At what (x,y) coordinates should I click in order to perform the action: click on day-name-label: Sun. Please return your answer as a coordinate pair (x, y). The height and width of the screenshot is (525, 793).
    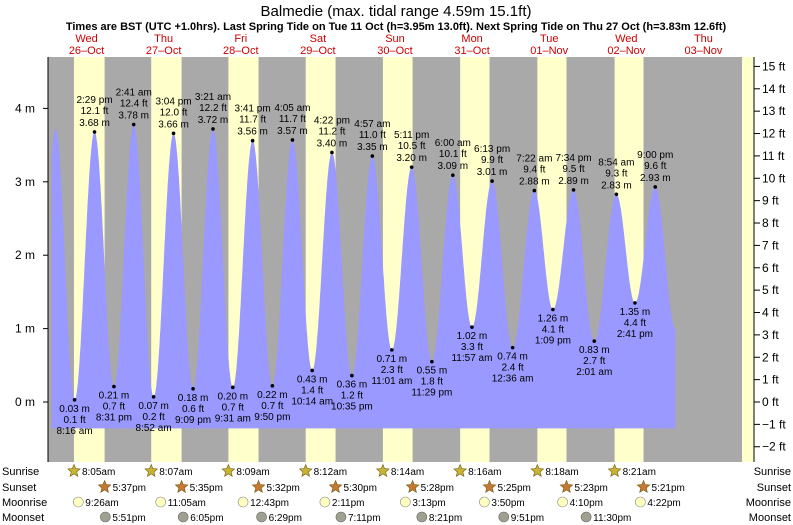
    Looking at the image, I should click on (395, 39).